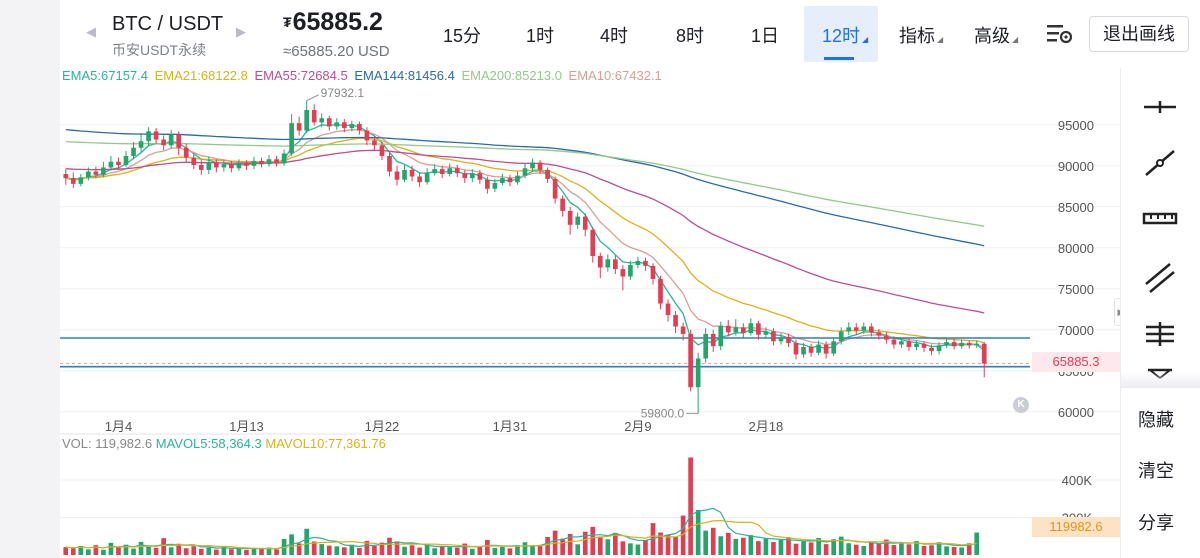  What do you see at coordinates (996, 35) in the screenshot?
I see `advanced-button: 高级 ◢` at bounding box center [996, 35].